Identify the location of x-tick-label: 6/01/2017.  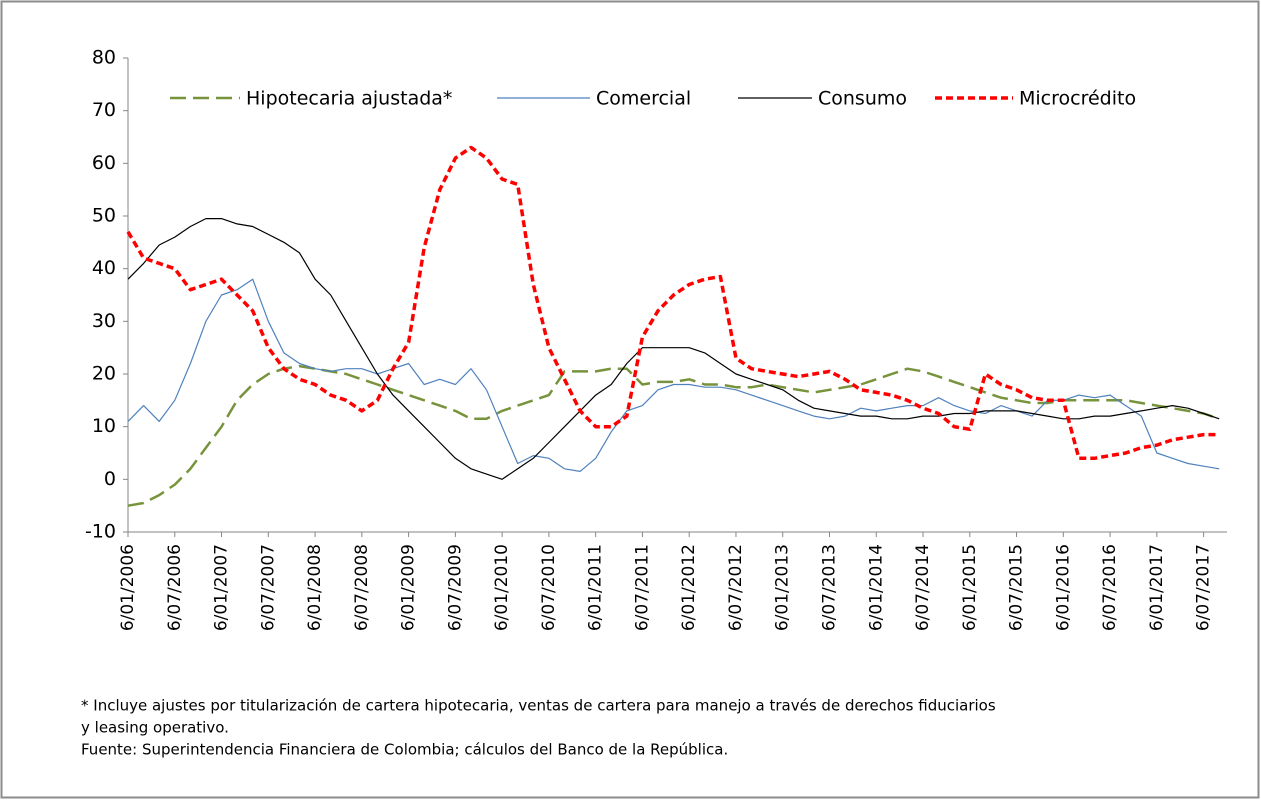
(1157, 587).